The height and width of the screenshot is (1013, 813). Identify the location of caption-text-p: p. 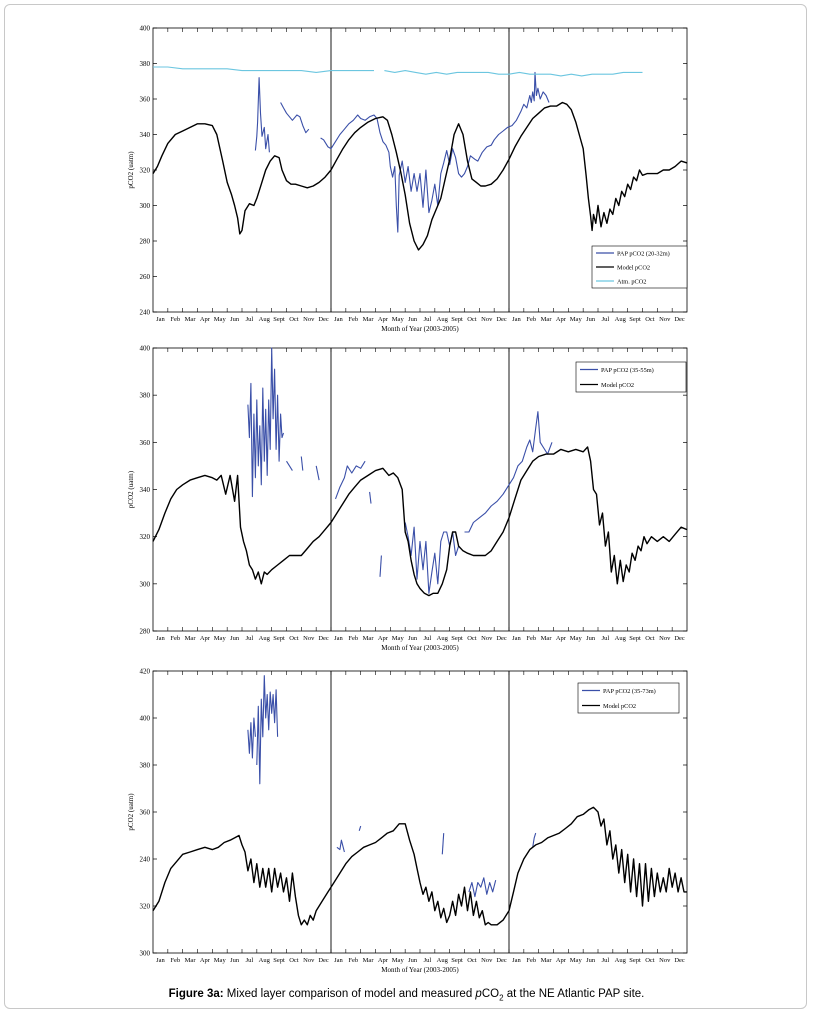
(478, 994).